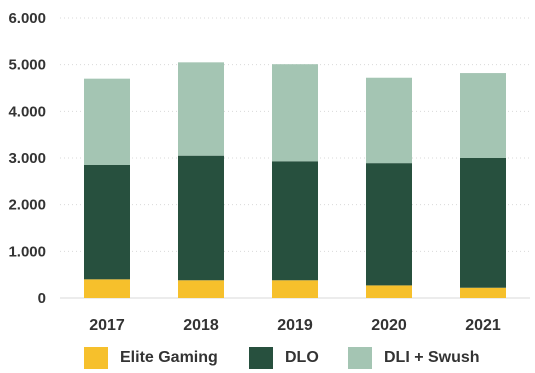 The height and width of the screenshot is (373, 535). What do you see at coordinates (27, 65) in the screenshot?
I see `y-tick-label: 5.000` at bounding box center [27, 65].